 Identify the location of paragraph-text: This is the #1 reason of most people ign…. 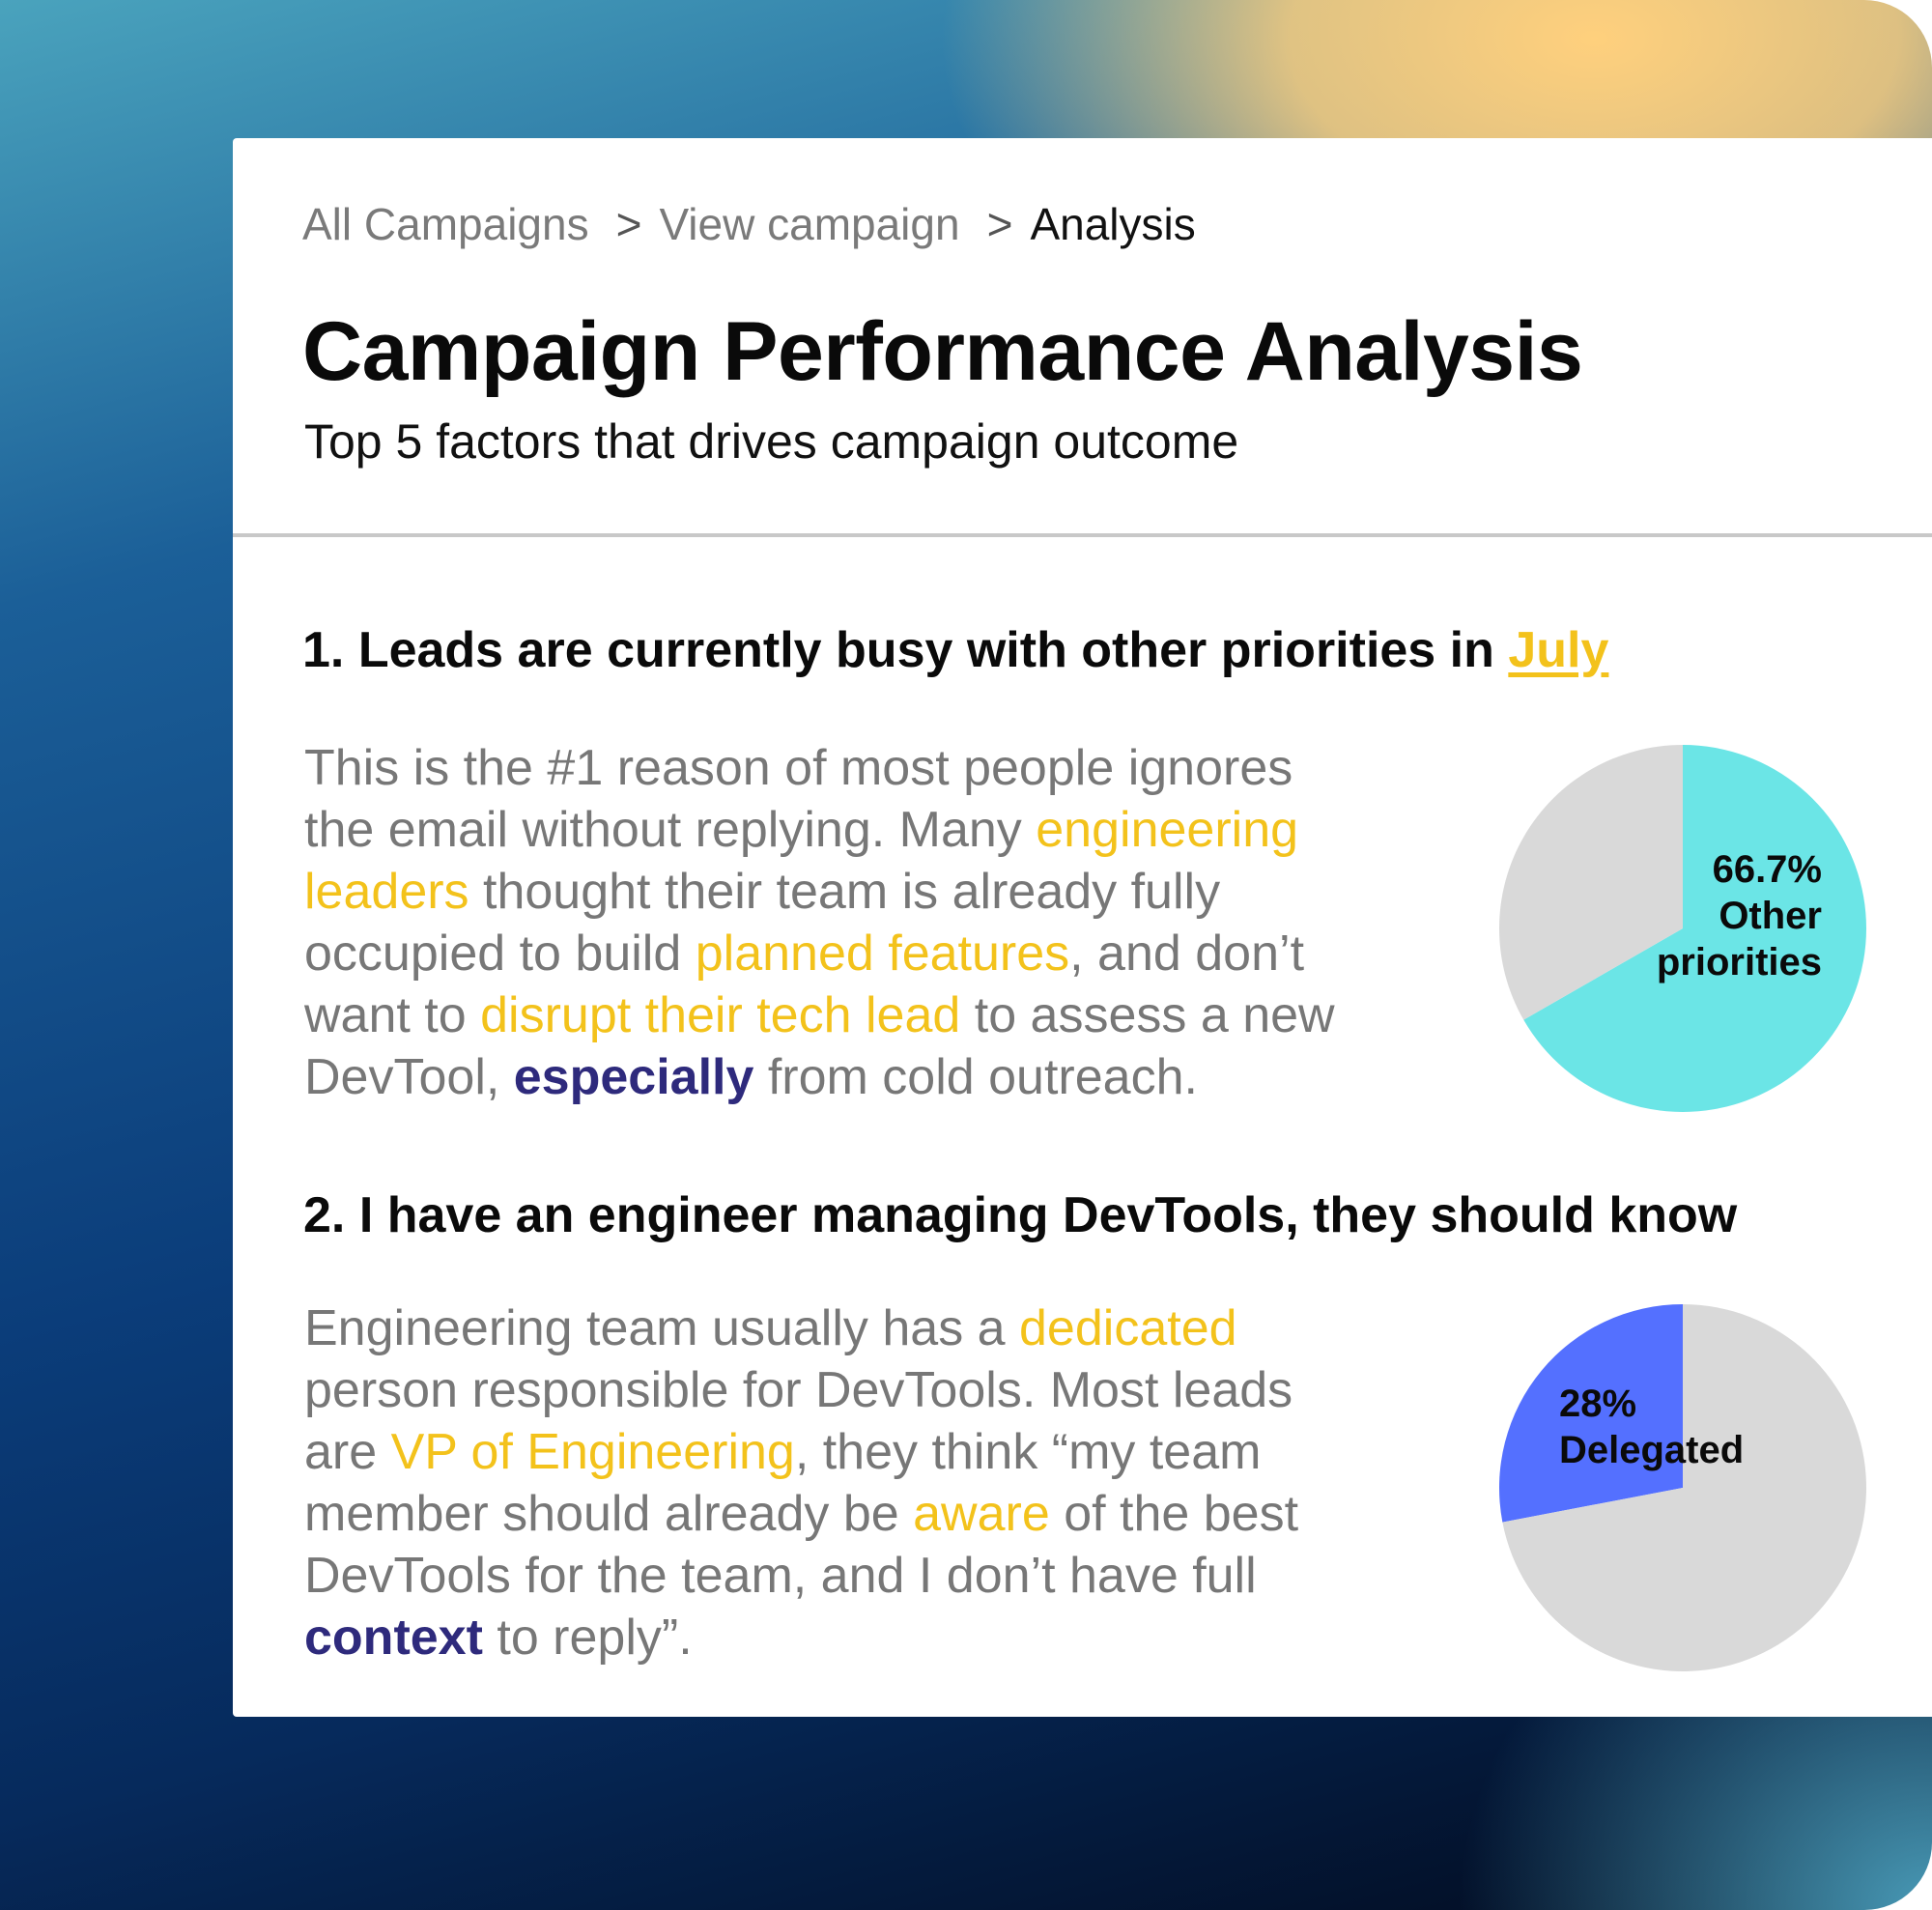
(798, 768).